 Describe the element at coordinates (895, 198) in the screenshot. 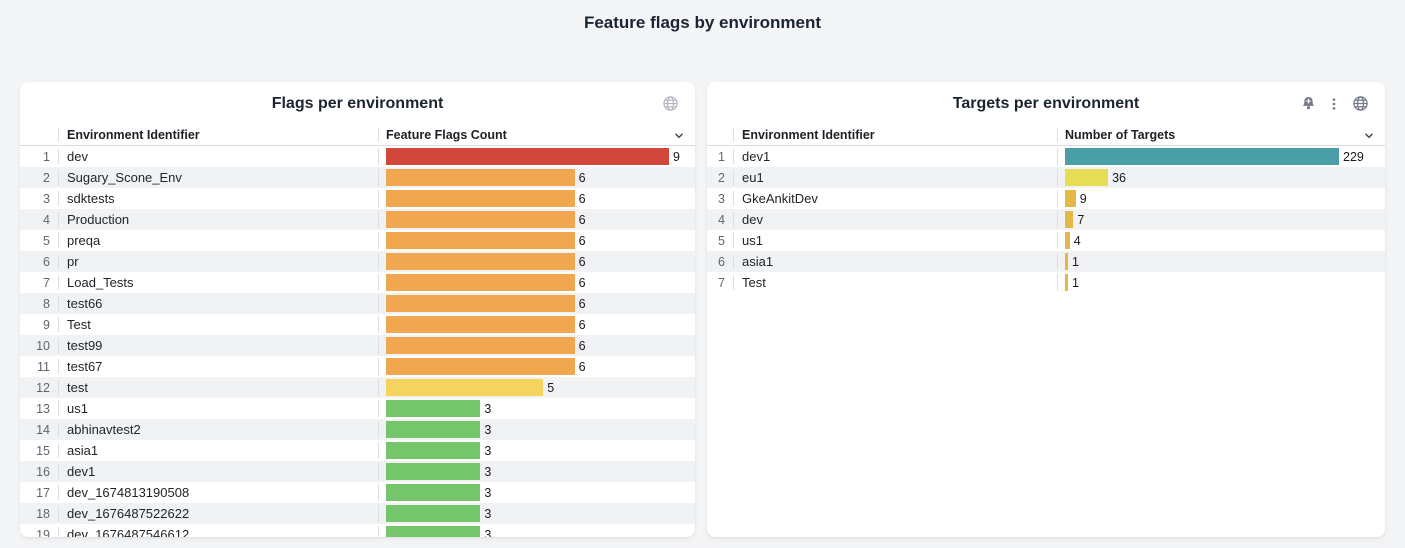

I see `environment-name: GkeAnkitDev` at that location.